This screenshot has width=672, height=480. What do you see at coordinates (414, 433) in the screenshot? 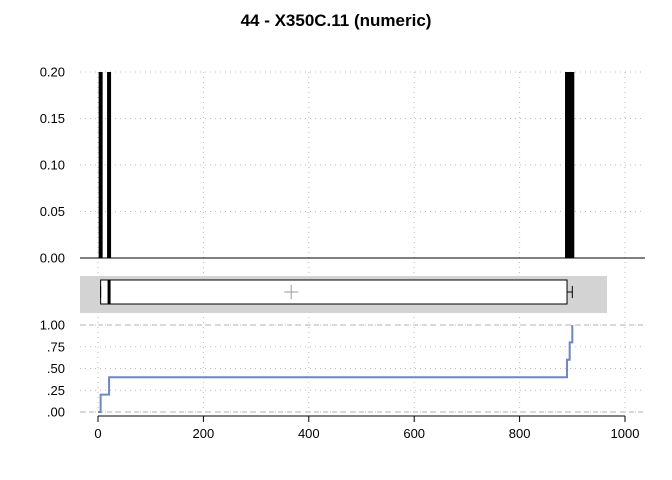
I see `x-tick-label: 600` at bounding box center [414, 433].